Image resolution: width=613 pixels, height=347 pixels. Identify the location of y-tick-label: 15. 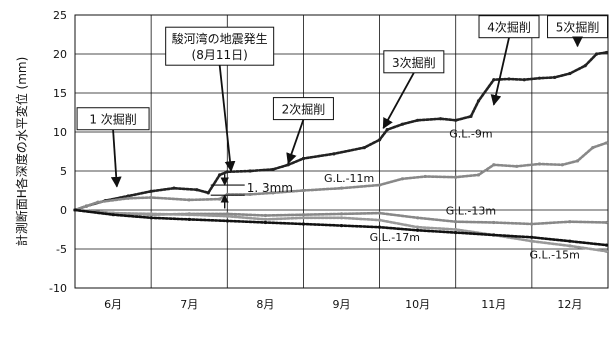
(60, 93).